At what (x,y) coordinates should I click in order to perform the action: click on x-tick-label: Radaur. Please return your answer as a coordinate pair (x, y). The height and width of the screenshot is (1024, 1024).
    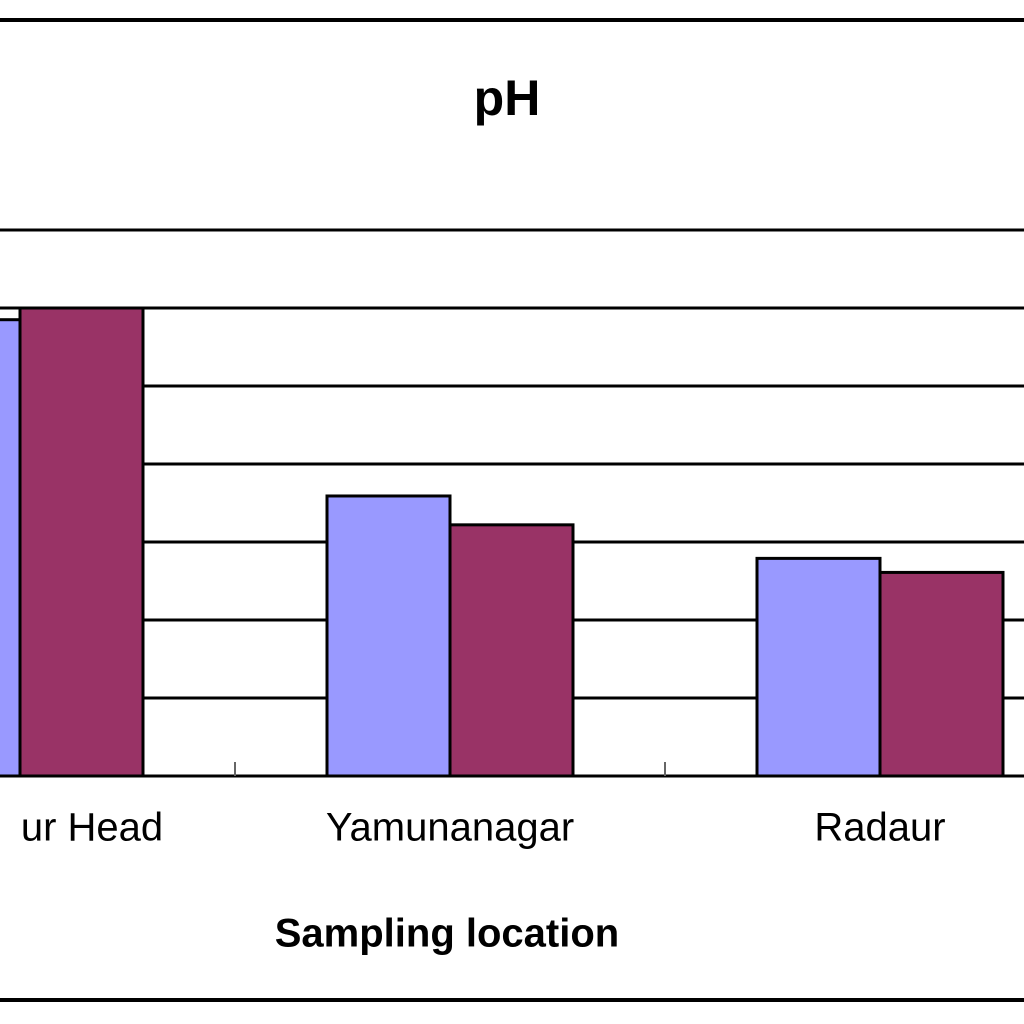
    Looking at the image, I should click on (879, 828).